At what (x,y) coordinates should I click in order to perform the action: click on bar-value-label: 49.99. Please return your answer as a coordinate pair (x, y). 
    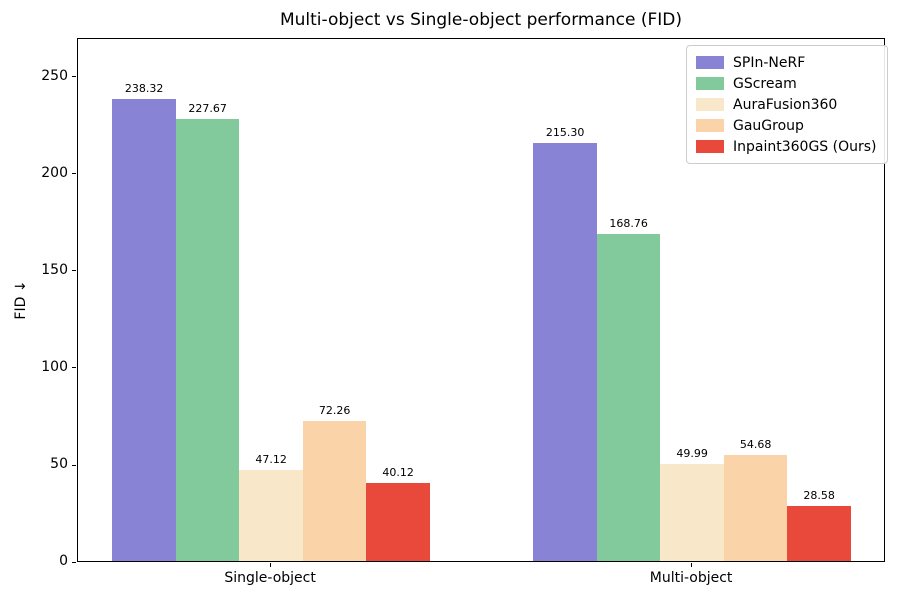
    Looking at the image, I should click on (692, 453).